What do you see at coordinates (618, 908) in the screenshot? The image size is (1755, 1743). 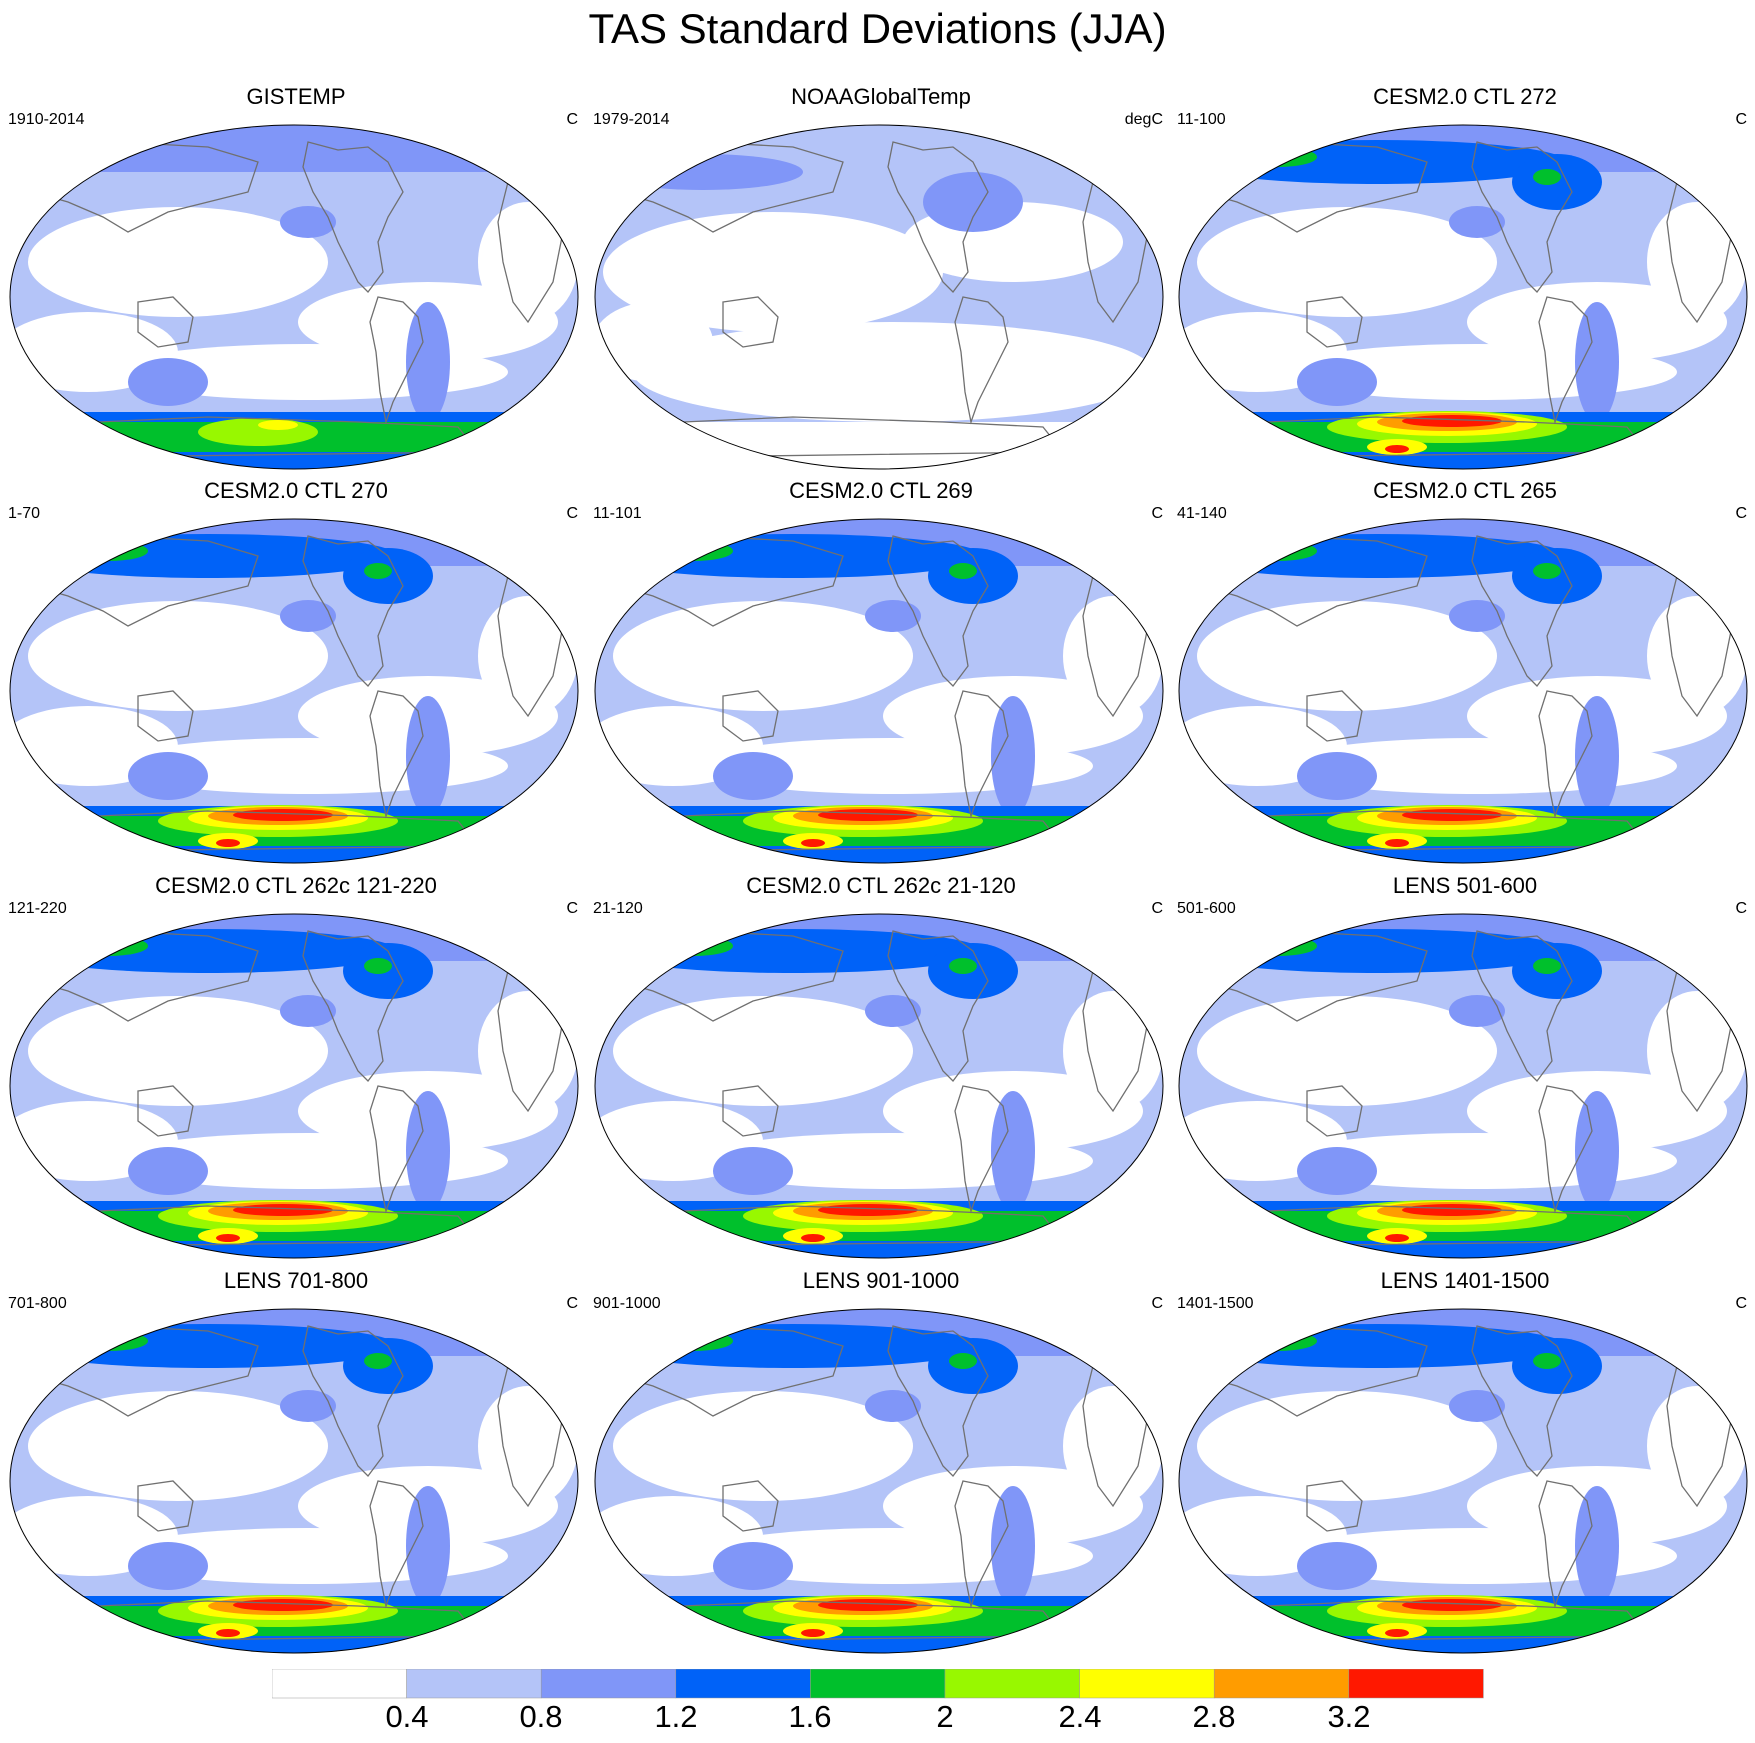 I see `panel-year-range: 21-120` at bounding box center [618, 908].